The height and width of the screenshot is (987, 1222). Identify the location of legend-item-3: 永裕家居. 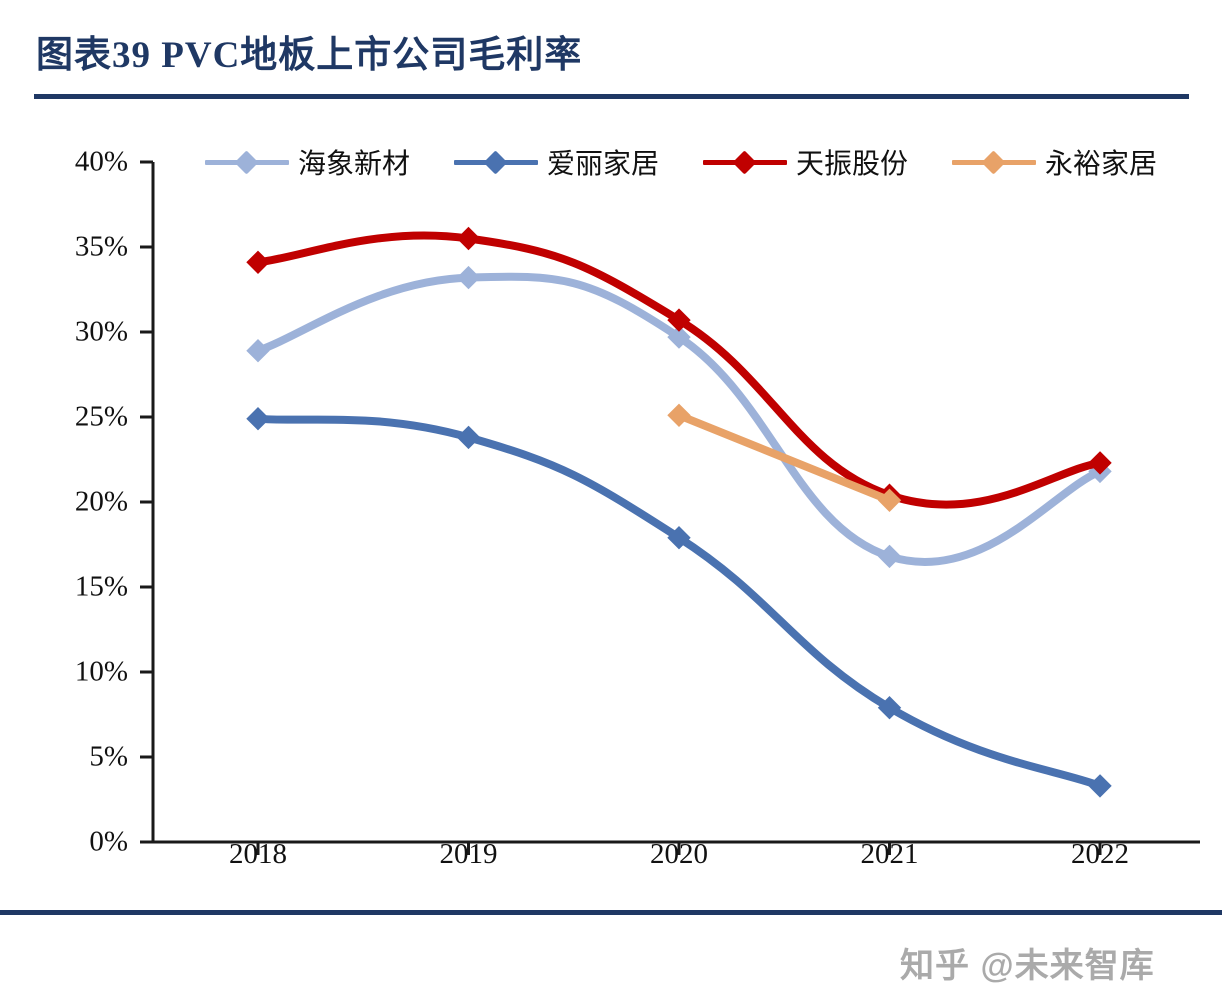
(1054, 162).